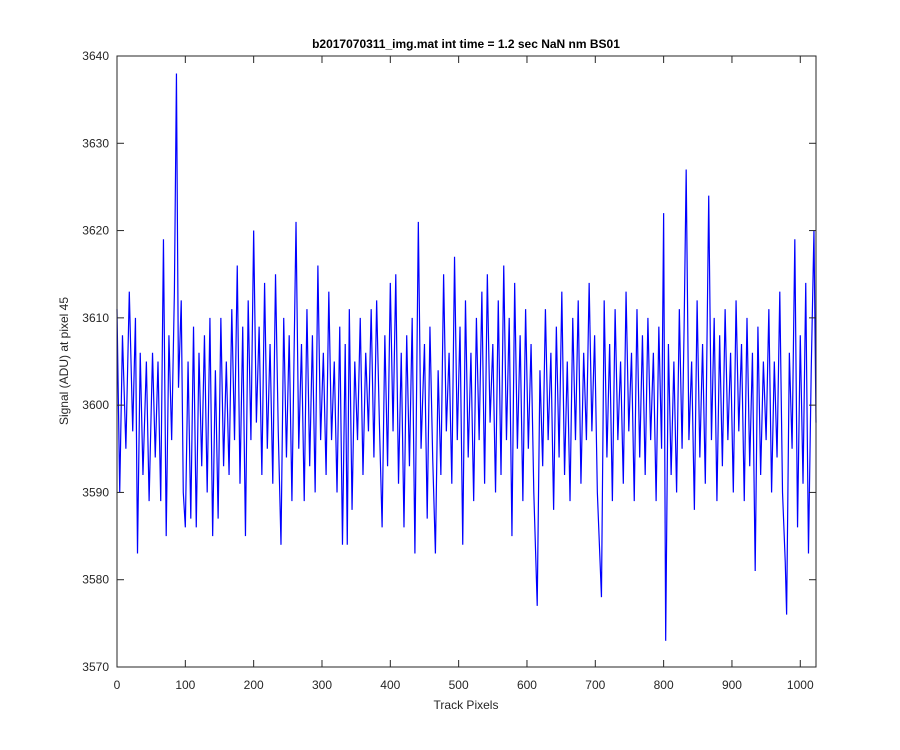 The image size is (900, 750). I want to click on x-tick-label: 1000, so click(800, 685).